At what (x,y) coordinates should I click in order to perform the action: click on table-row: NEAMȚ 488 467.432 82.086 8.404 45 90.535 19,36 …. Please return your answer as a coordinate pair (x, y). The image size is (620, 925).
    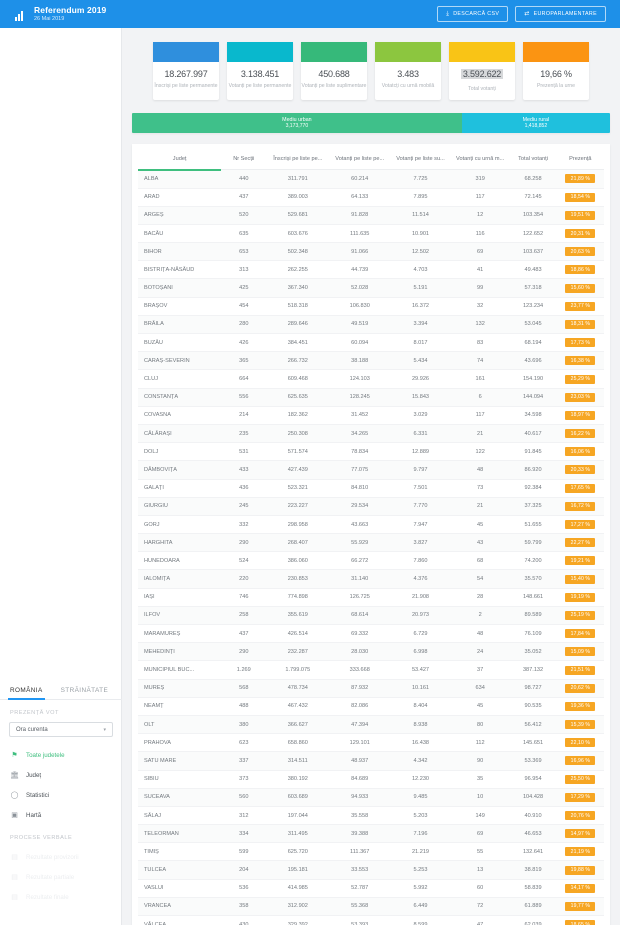
    Looking at the image, I should click on (371, 706).